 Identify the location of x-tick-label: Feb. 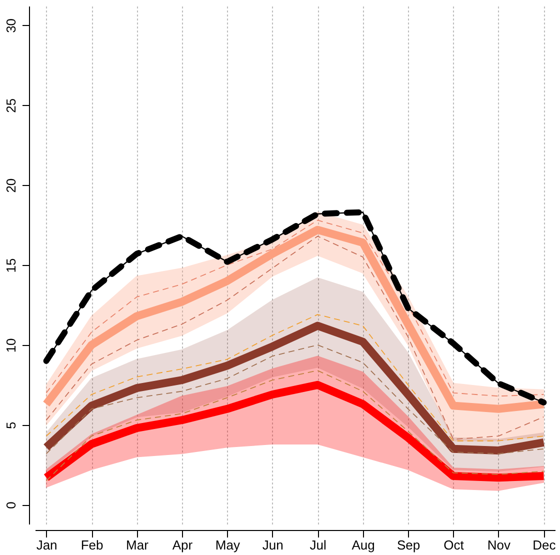
(92, 545).